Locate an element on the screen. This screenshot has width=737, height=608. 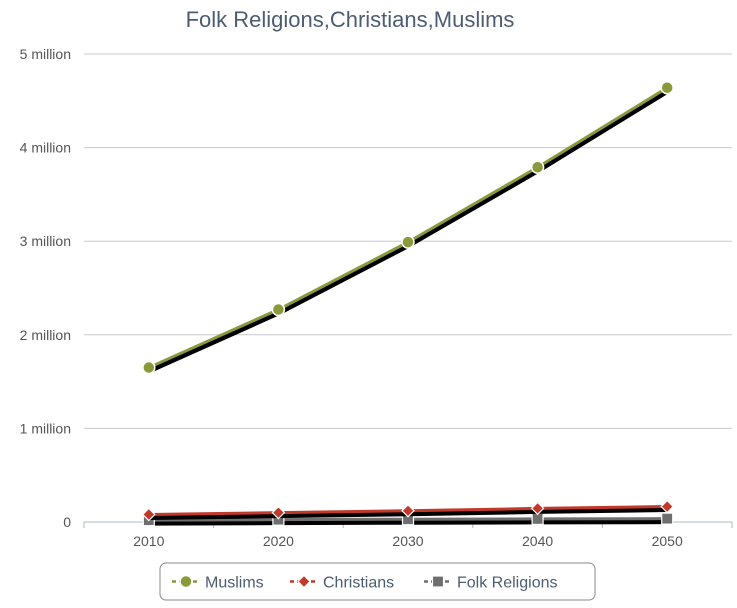
legend-item-christians: Christians is located at coordinates (342, 583).